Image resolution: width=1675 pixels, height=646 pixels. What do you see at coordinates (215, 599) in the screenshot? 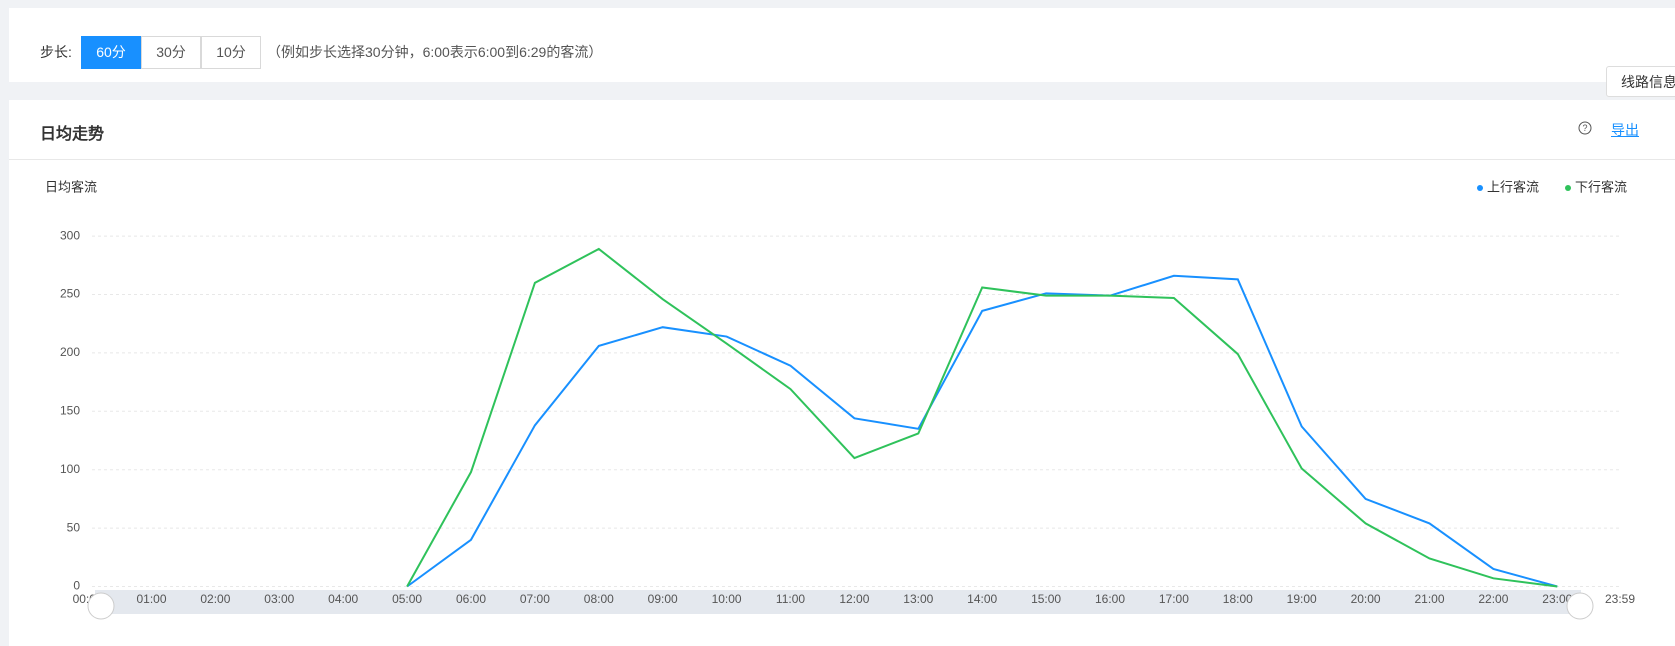
I see `x-tick-label: 02:00` at bounding box center [215, 599].